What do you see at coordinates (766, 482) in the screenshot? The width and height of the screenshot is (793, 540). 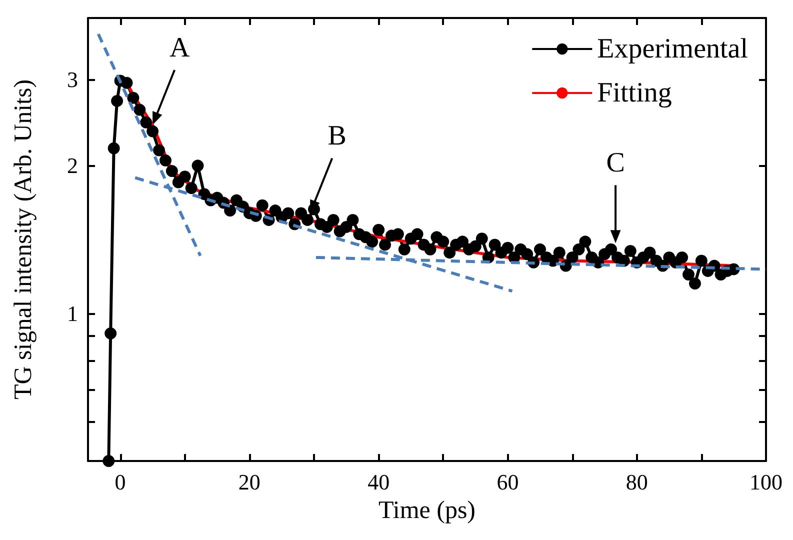 I see `x-tick-label: 100` at bounding box center [766, 482].